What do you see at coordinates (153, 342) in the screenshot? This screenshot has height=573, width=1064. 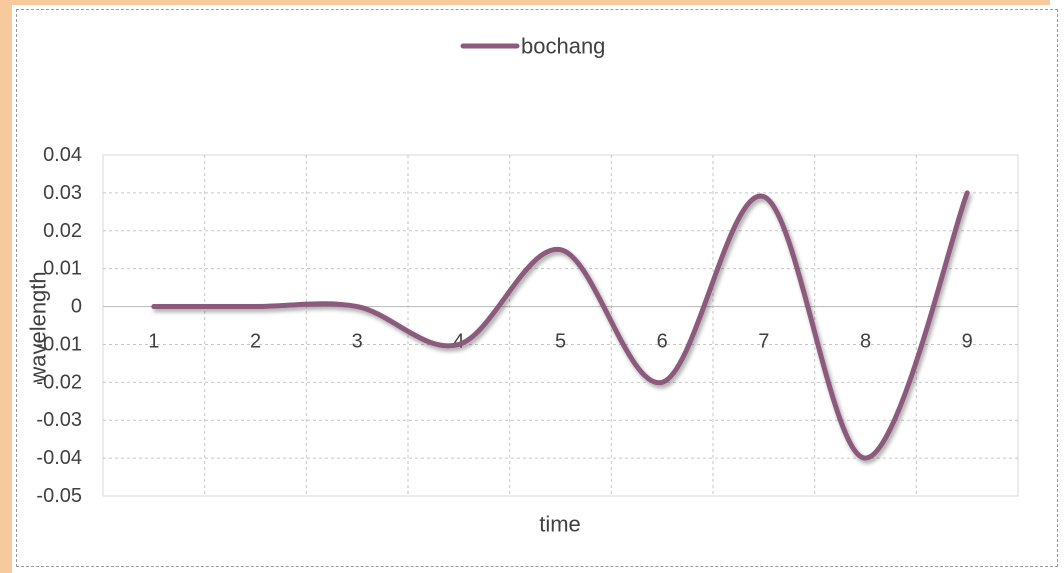 I see `x-tick-label: 1` at bounding box center [153, 342].